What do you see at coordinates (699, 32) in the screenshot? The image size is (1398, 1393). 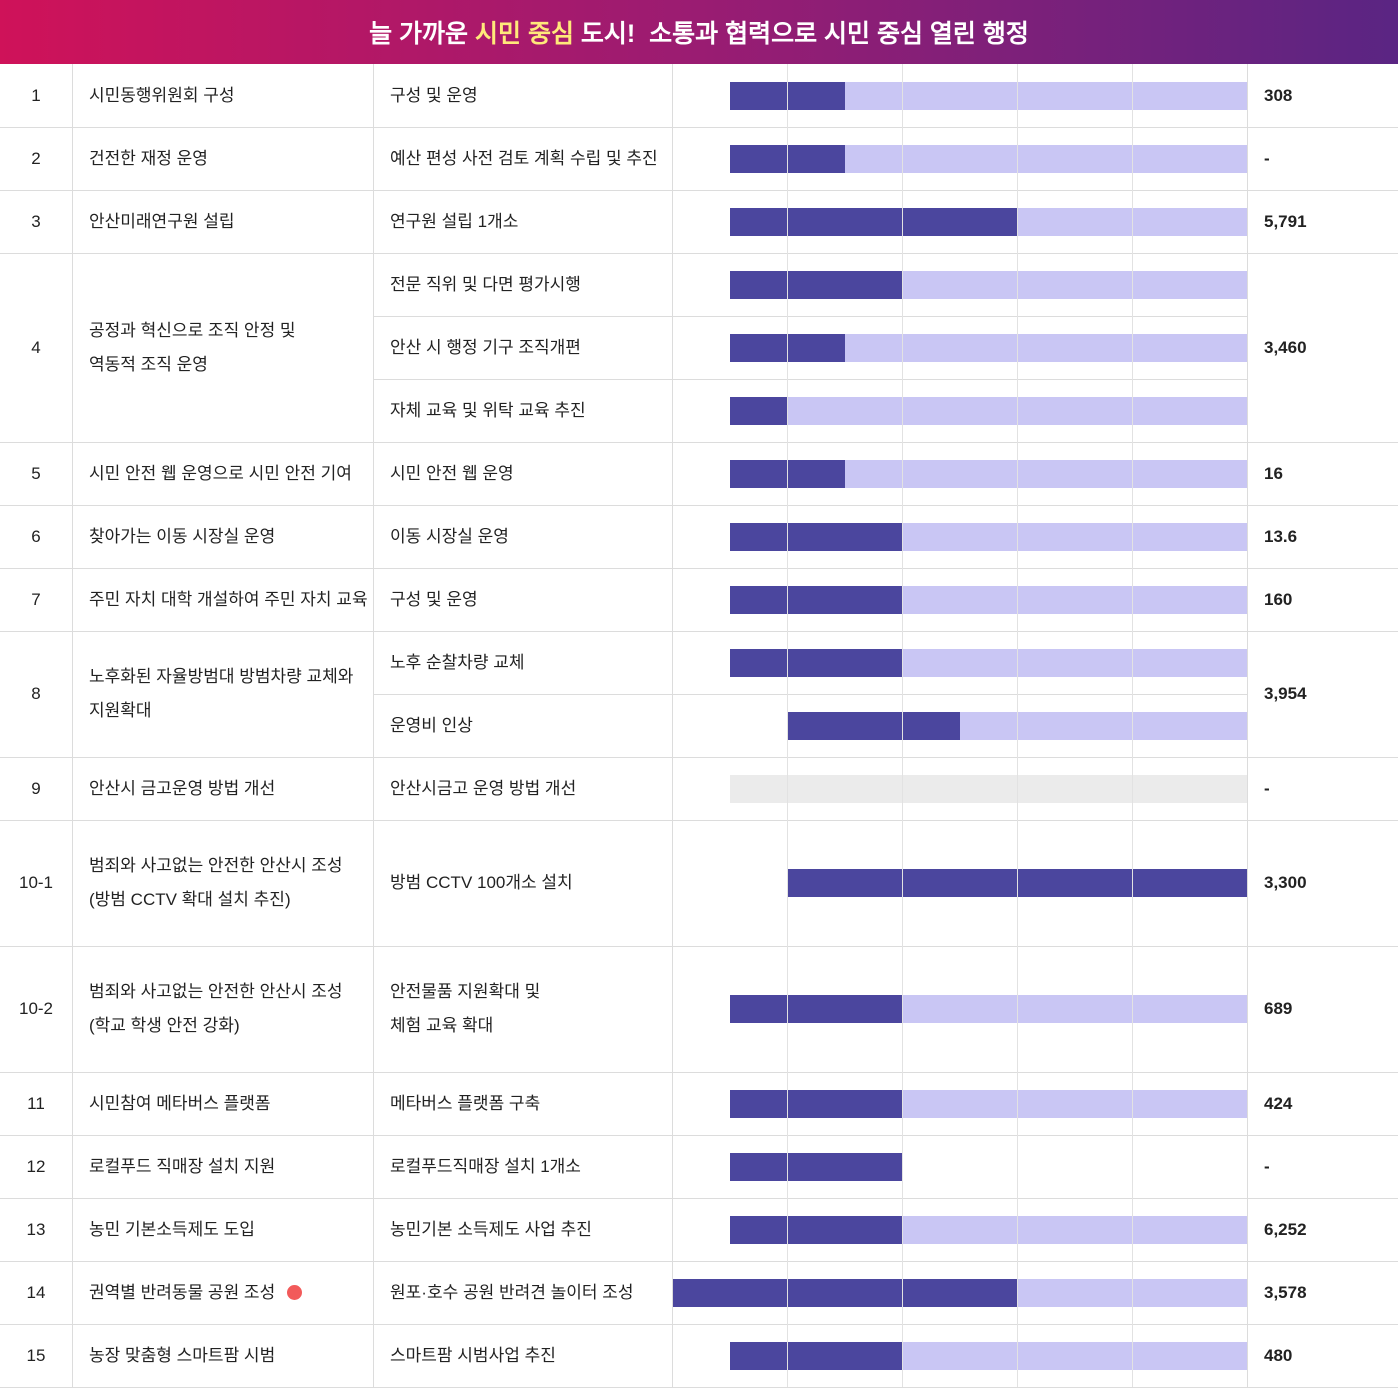 I see `header: 늘 가까운 시민 중심 도시! 소통과 협력으로 시민 중심 열린 행정` at bounding box center [699, 32].